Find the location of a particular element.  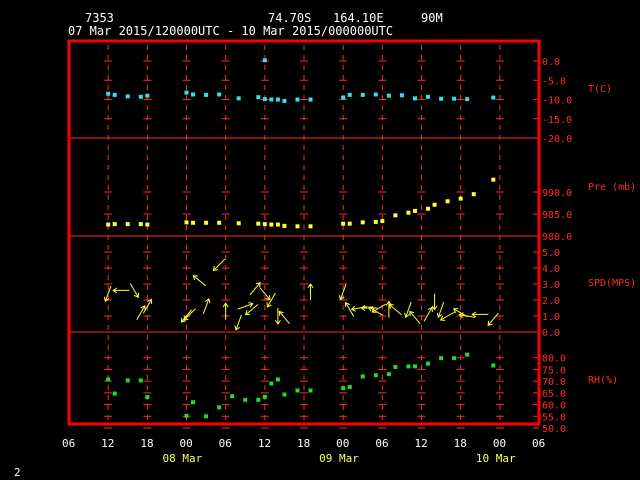

y-tick-label: -15.0 is located at coordinates (557, 120).